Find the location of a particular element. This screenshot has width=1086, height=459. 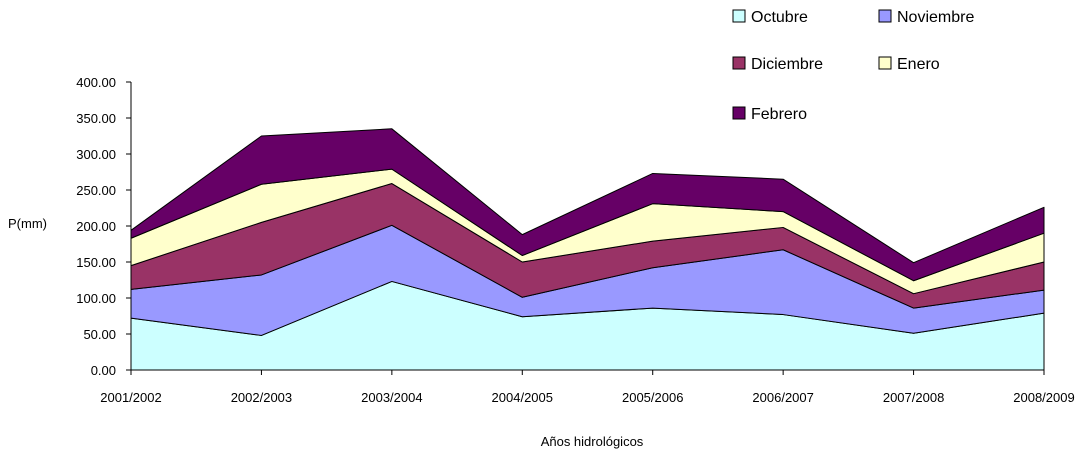

y-tick-label: 150.00 is located at coordinates (96, 262).